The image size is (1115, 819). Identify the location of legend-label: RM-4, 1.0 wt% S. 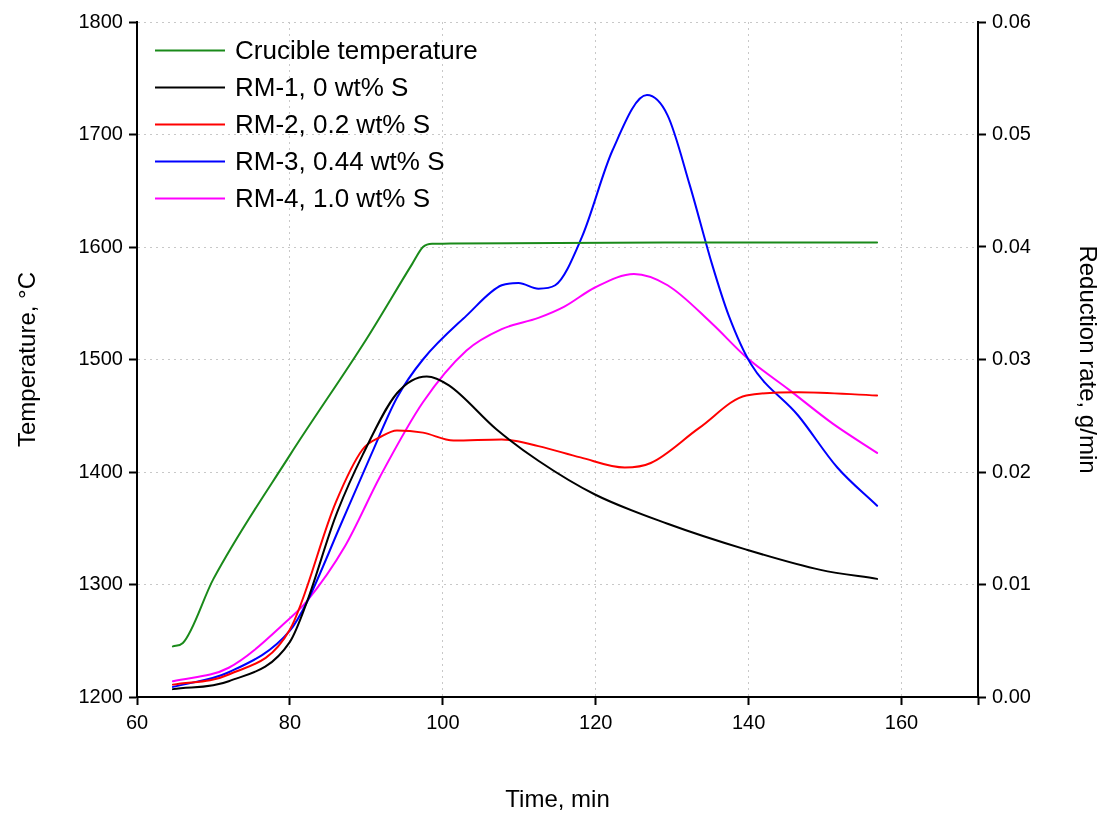
(333, 197).